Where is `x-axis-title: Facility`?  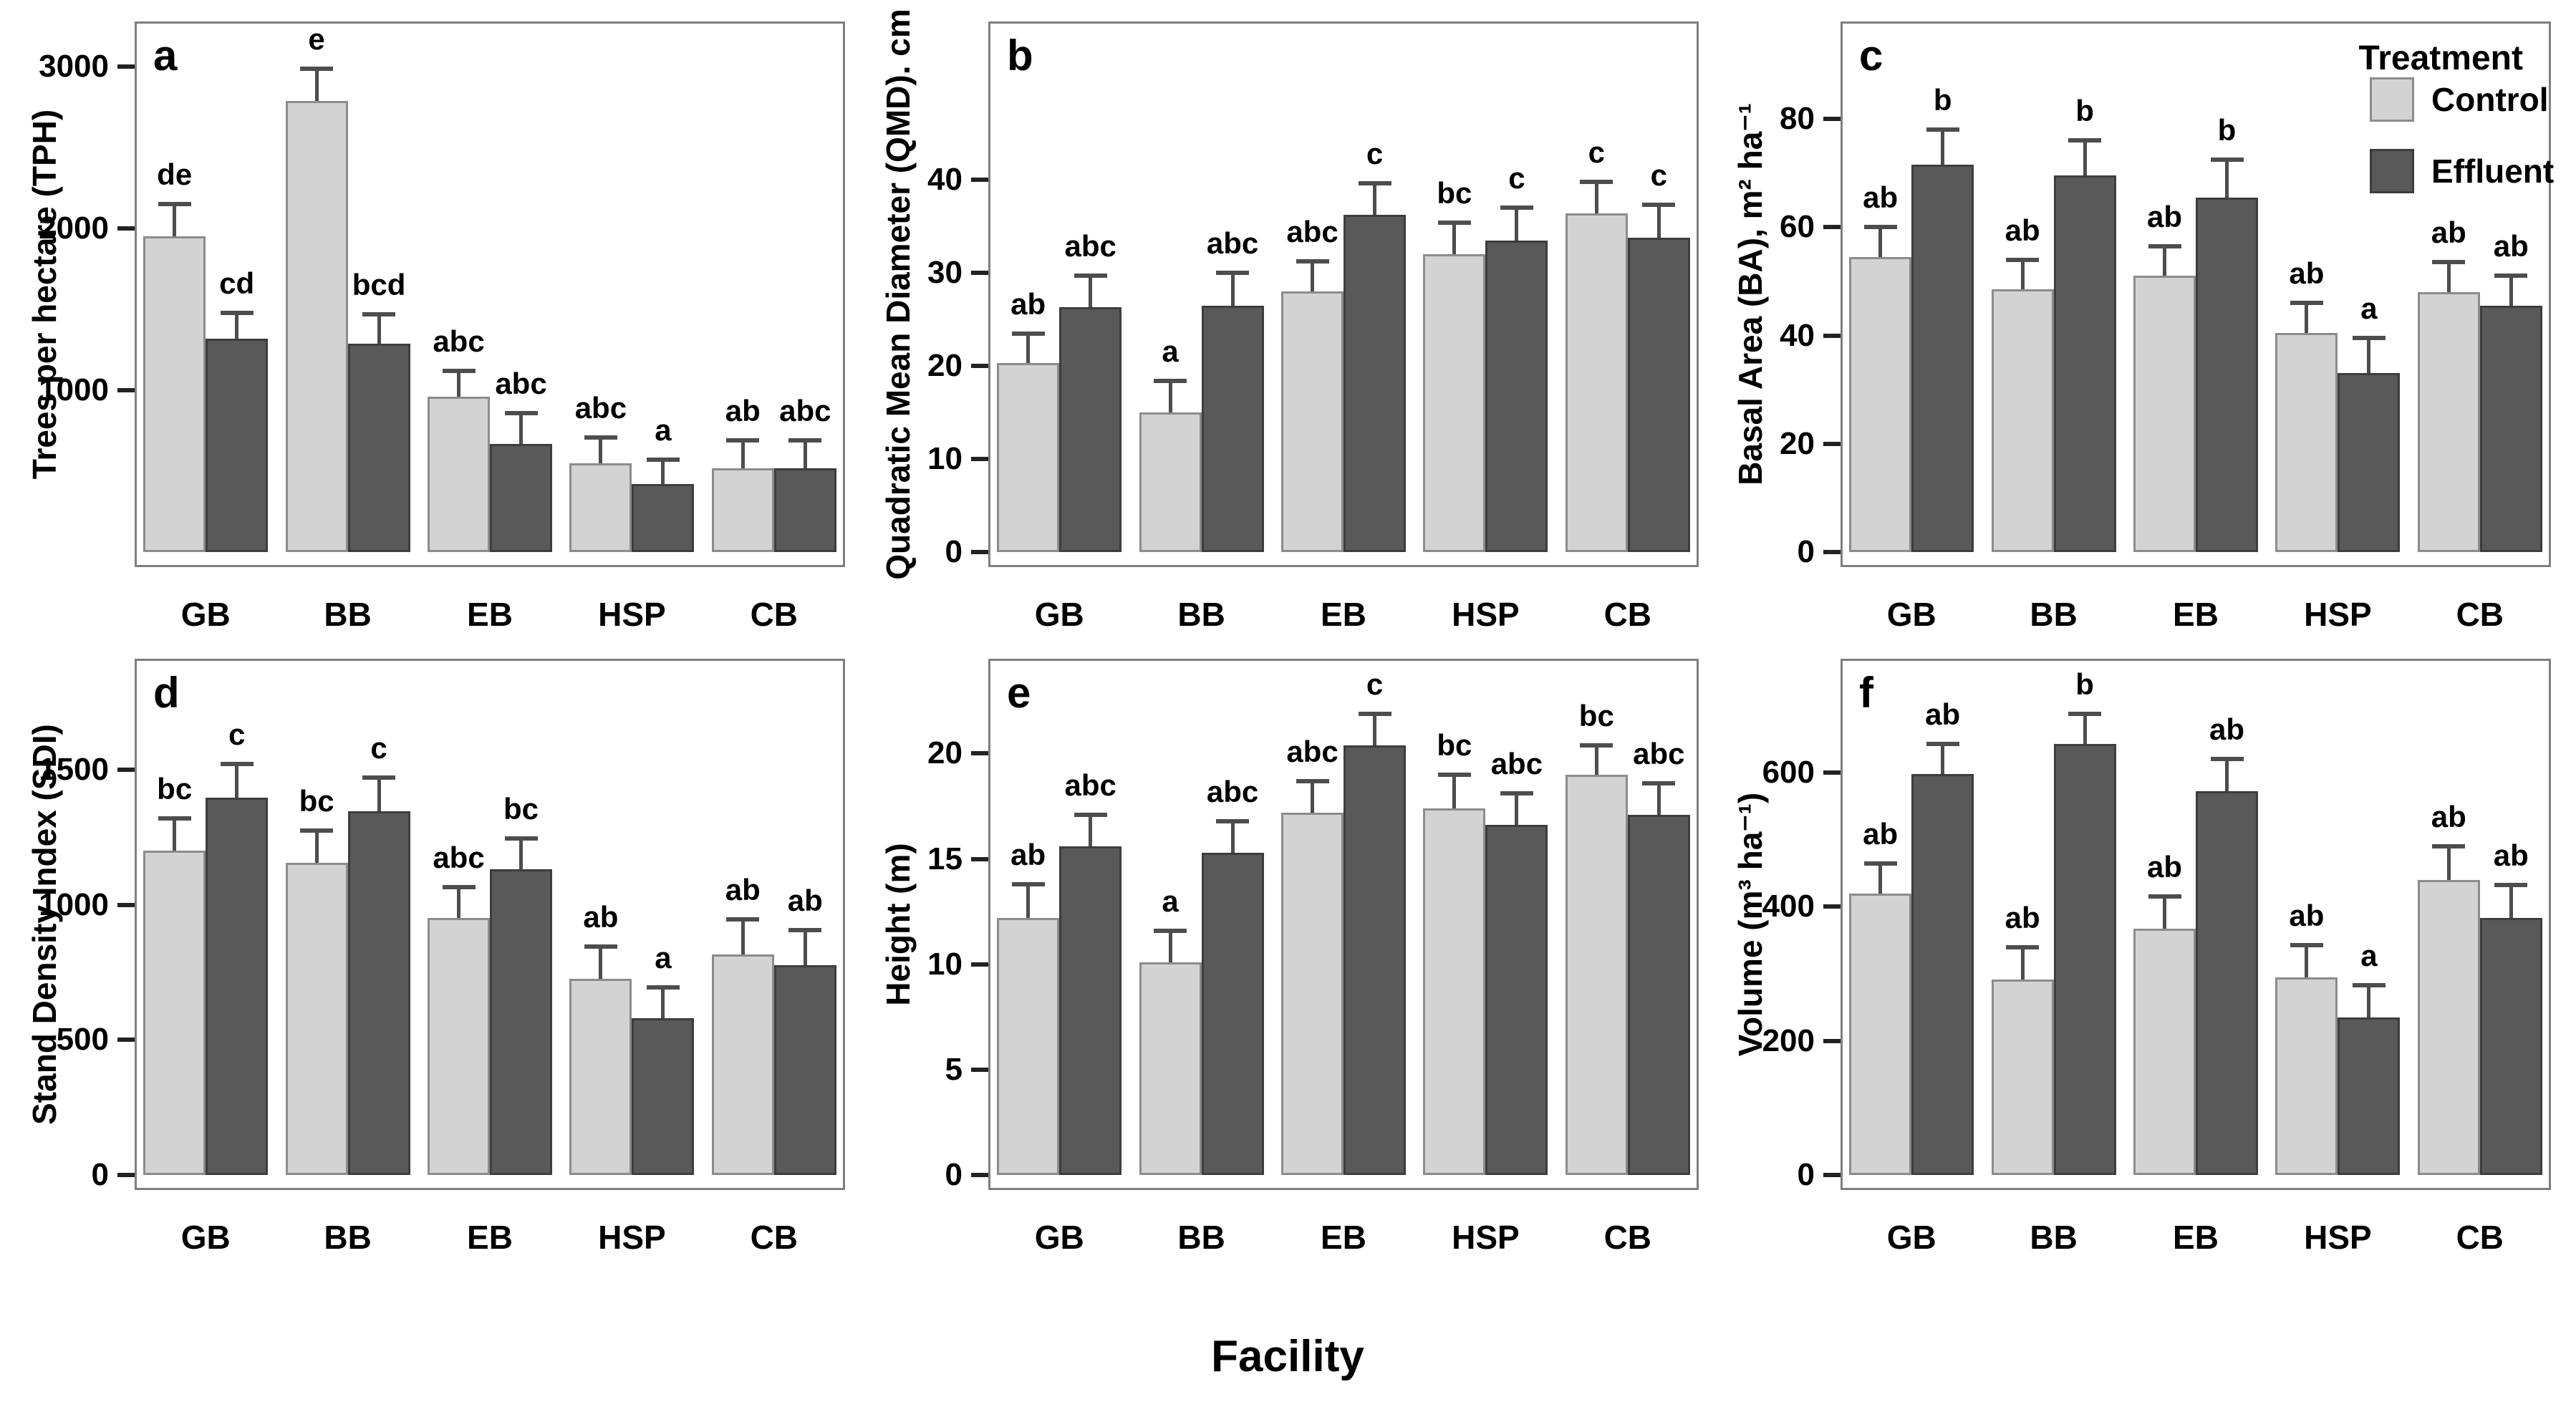 x-axis-title: Facility is located at coordinates (1287, 1356).